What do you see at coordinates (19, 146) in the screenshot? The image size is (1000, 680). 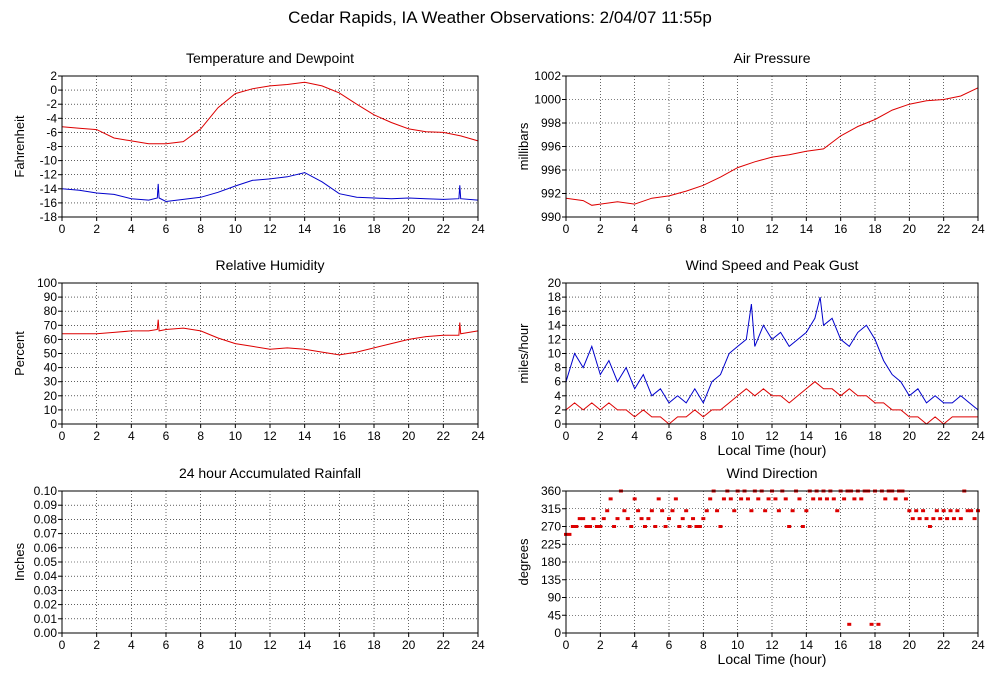 I see `temp-y-axis-label: Fahrenheit` at bounding box center [19, 146].